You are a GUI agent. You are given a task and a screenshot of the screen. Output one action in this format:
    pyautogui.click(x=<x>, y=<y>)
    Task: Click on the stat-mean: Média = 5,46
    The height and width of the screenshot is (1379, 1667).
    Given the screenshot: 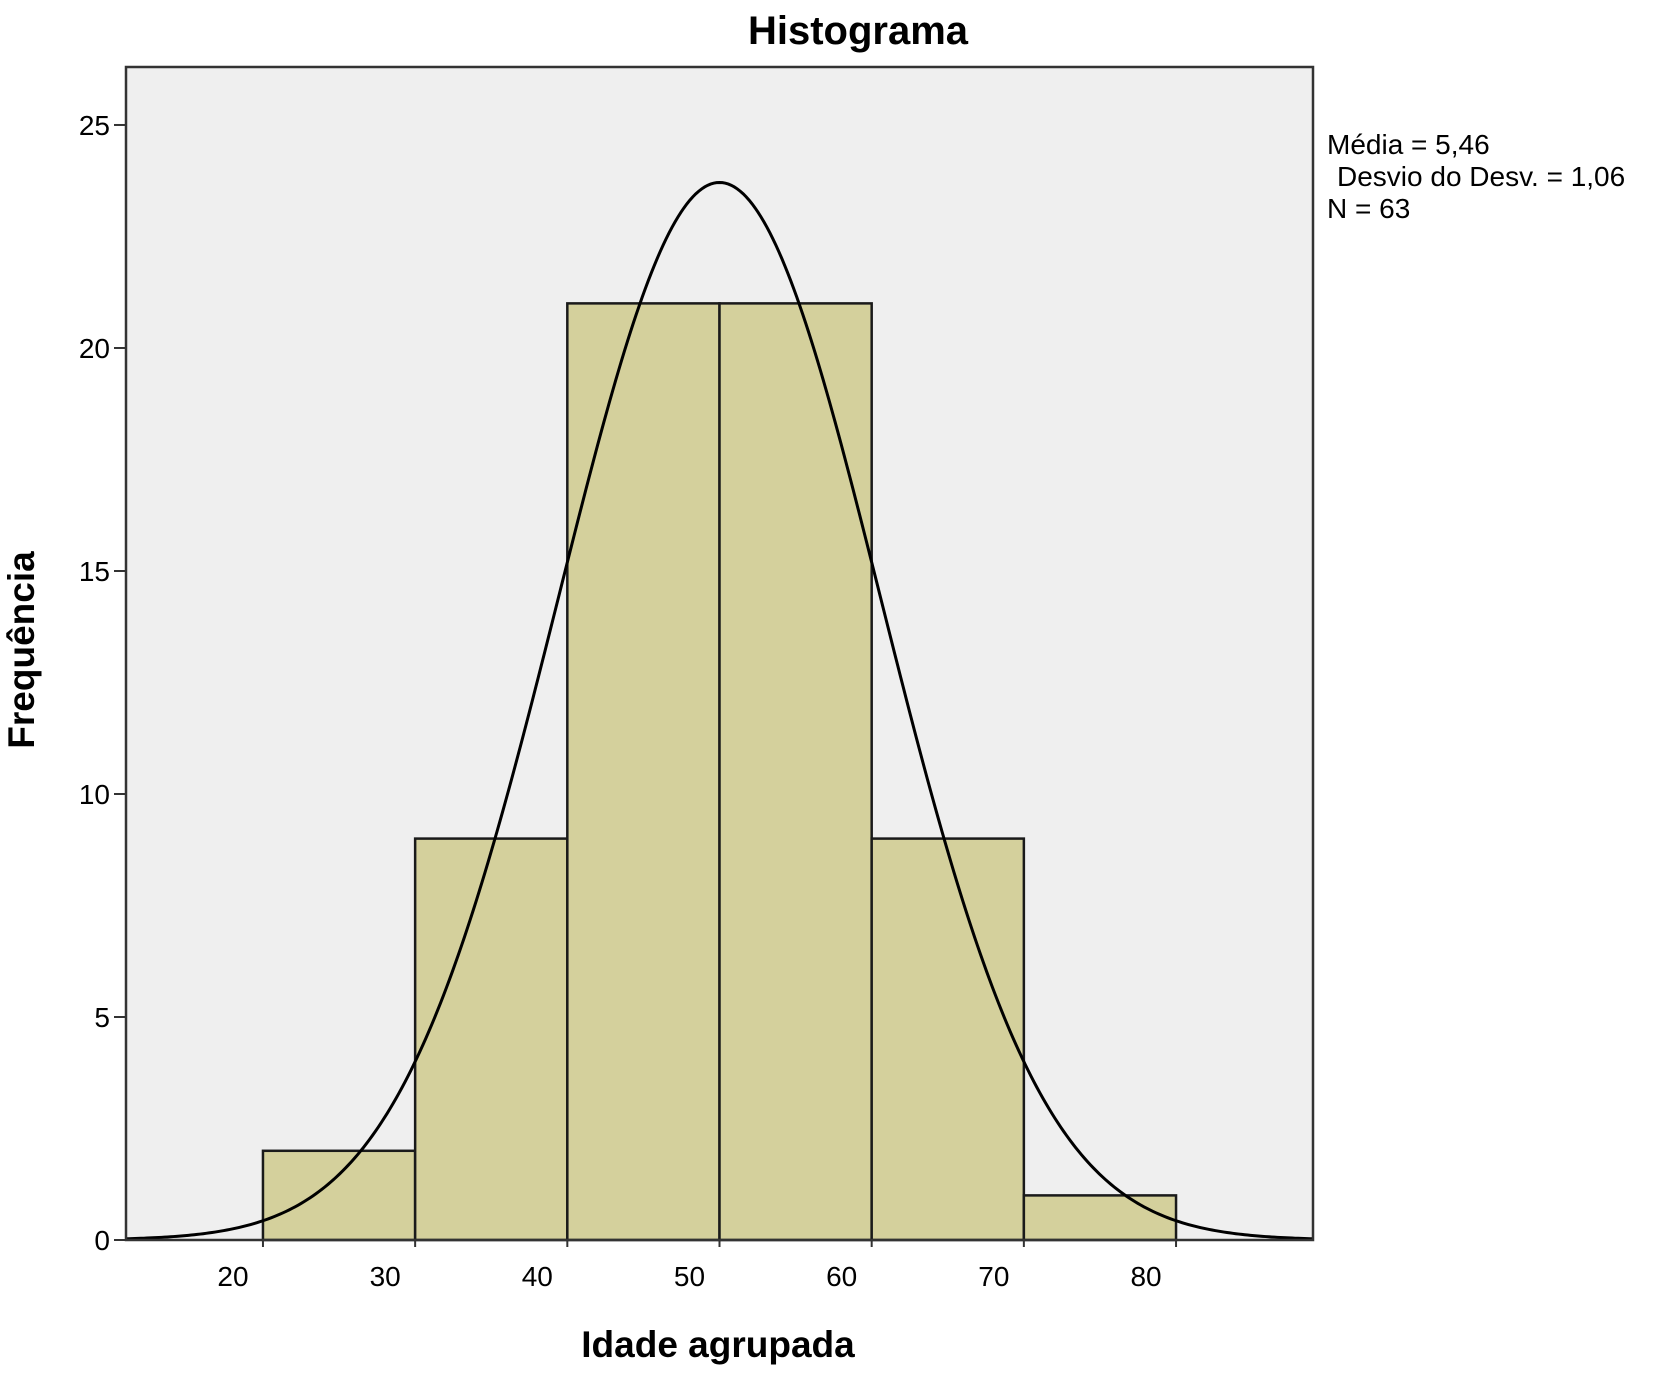 What is the action you would take?
    pyautogui.click(x=1408, y=144)
    